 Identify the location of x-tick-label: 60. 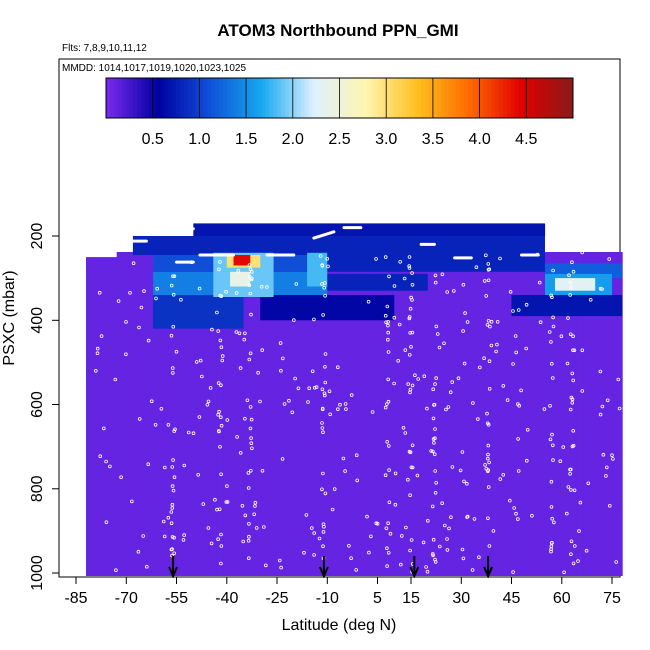
(562, 598).